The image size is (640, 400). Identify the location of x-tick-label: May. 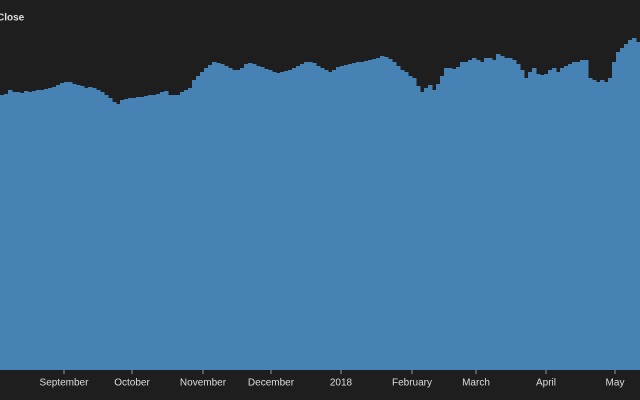
(615, 383).